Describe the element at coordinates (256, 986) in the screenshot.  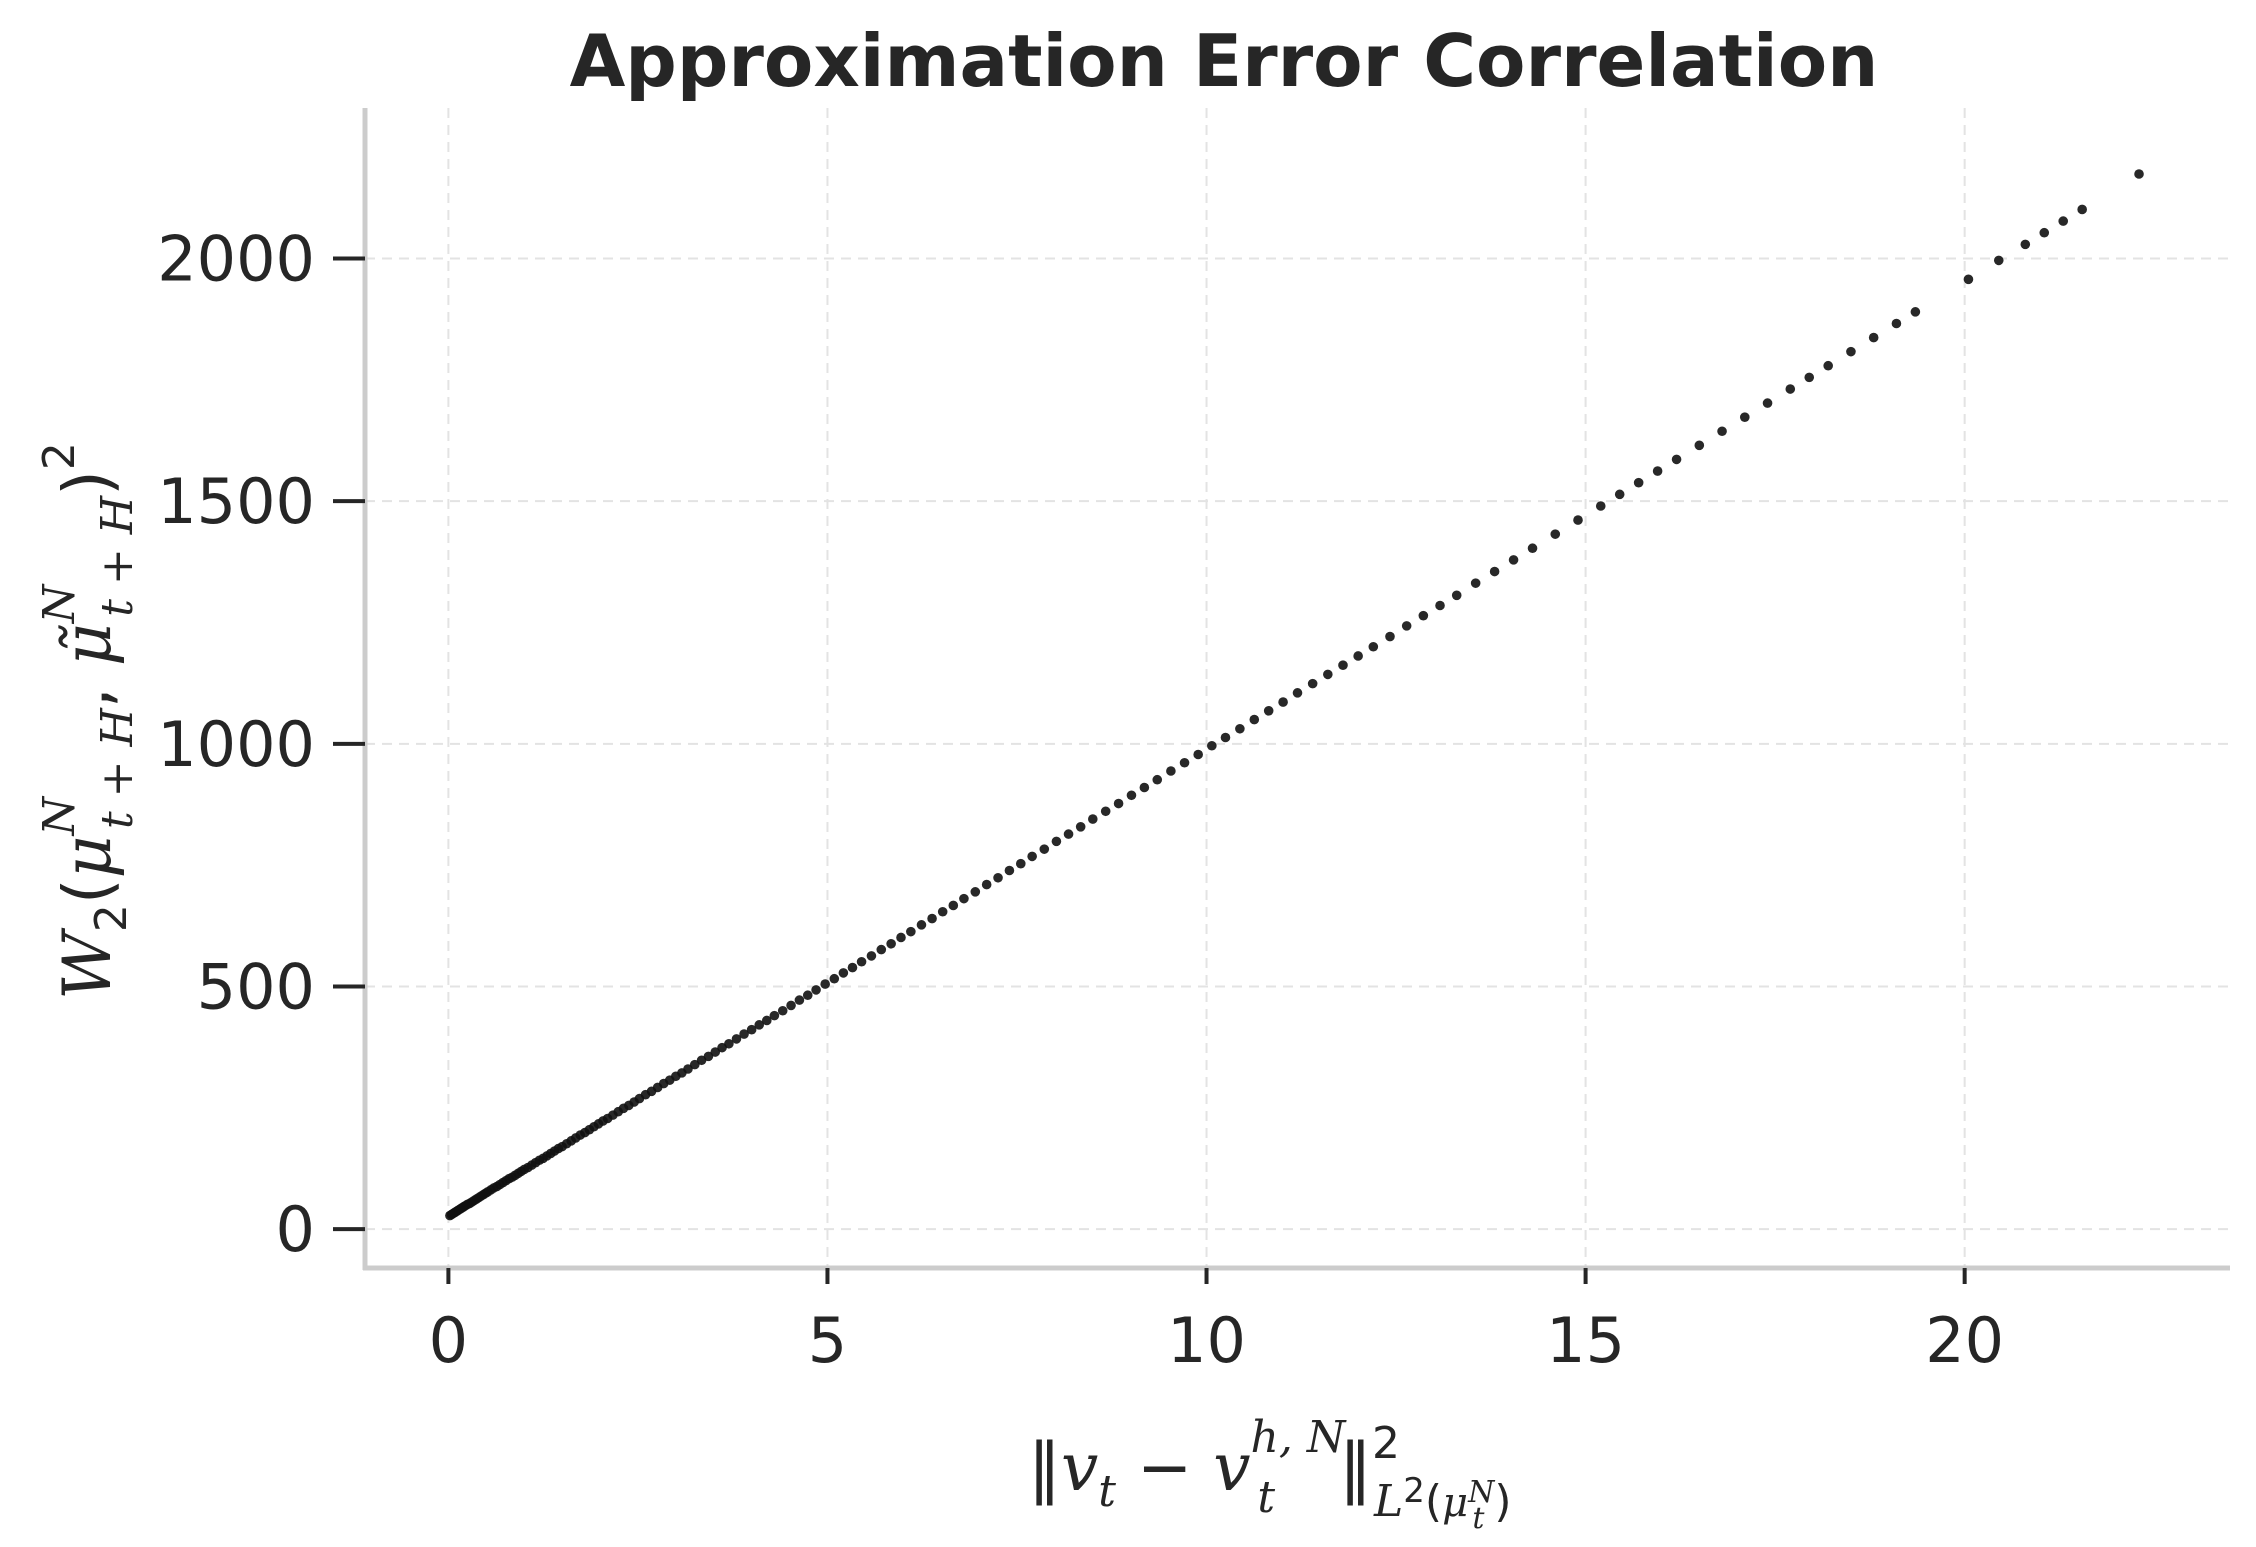
I see `y-tick-label: 500` at that location.